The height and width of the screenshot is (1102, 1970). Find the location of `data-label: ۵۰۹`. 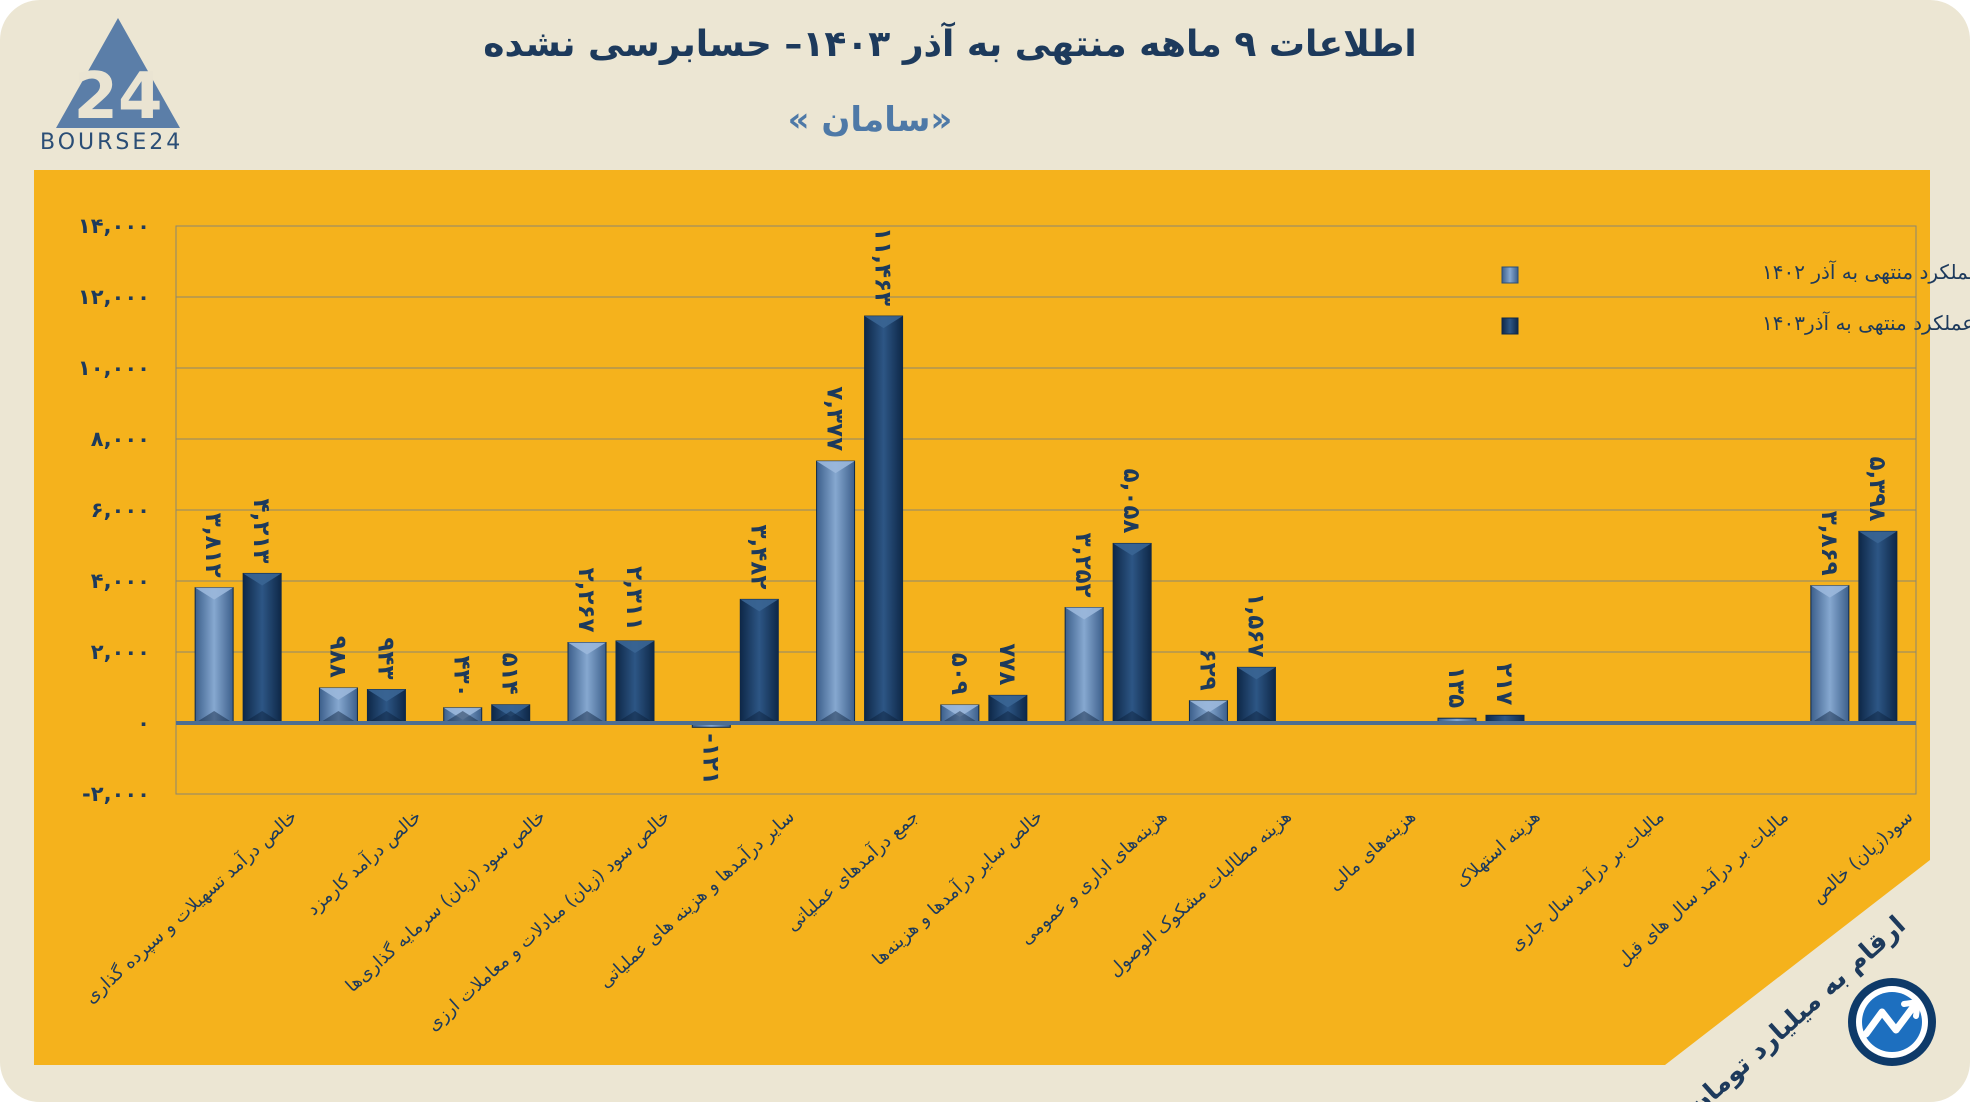

data-label: ۵۰۹ is located at coordinates (959, 674).